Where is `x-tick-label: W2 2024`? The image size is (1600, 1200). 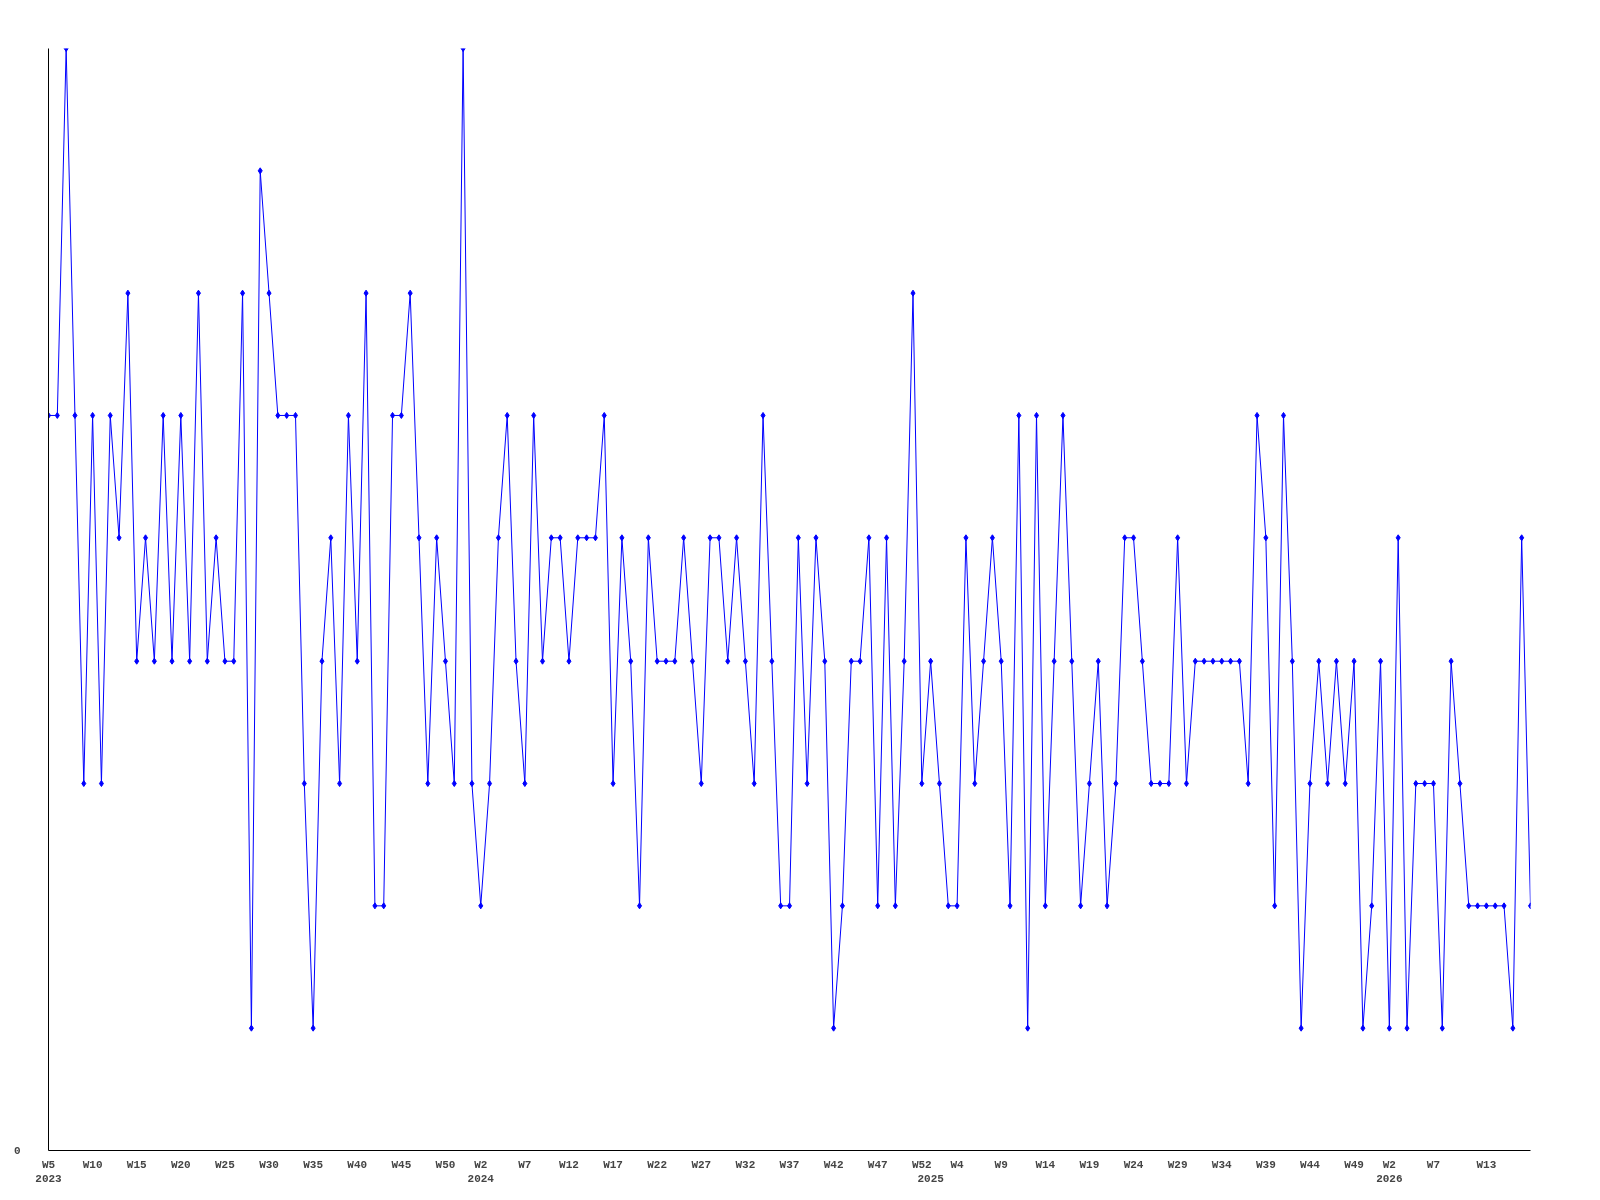
x-tick-label: W2 2024 is located at coordinates (481, 1171).